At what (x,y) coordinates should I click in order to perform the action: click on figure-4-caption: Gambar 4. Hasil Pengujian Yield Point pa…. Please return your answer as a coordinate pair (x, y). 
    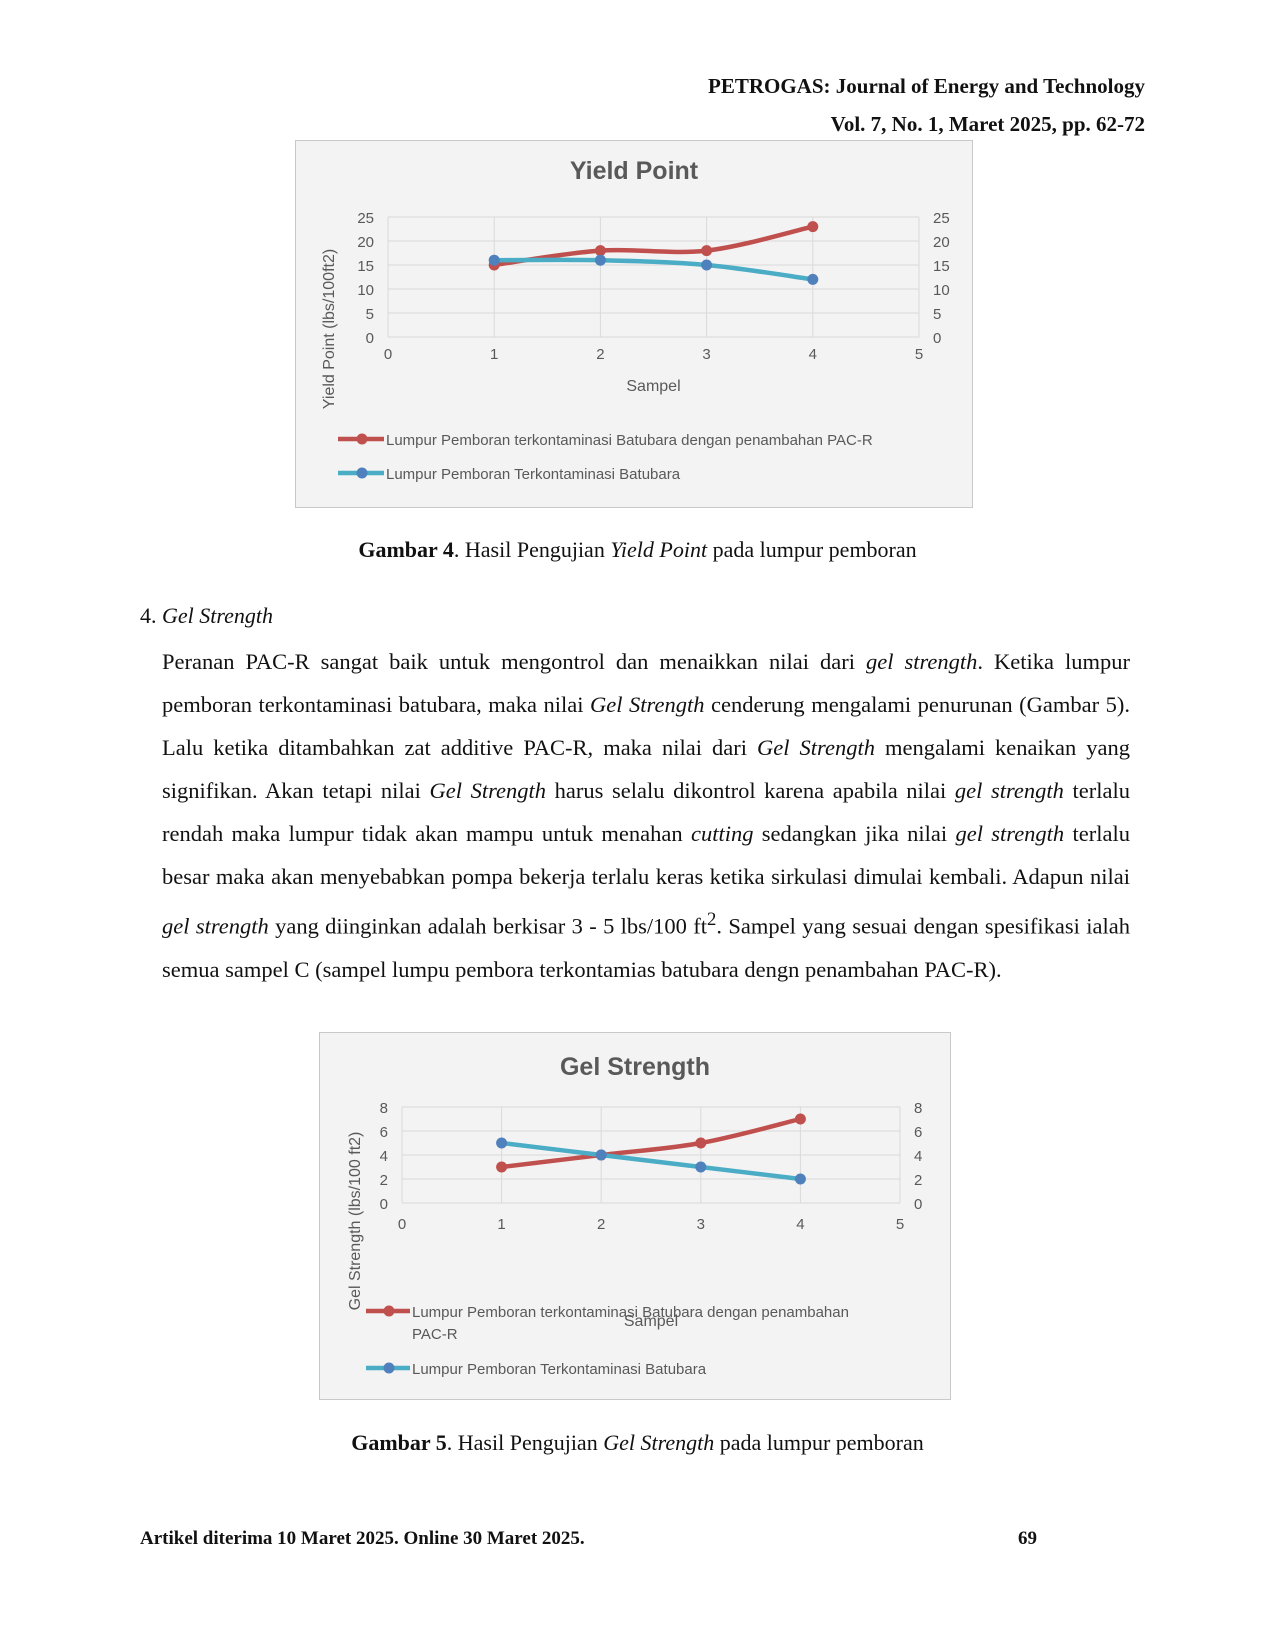
    Looking at the image, I should click on (637, 550).